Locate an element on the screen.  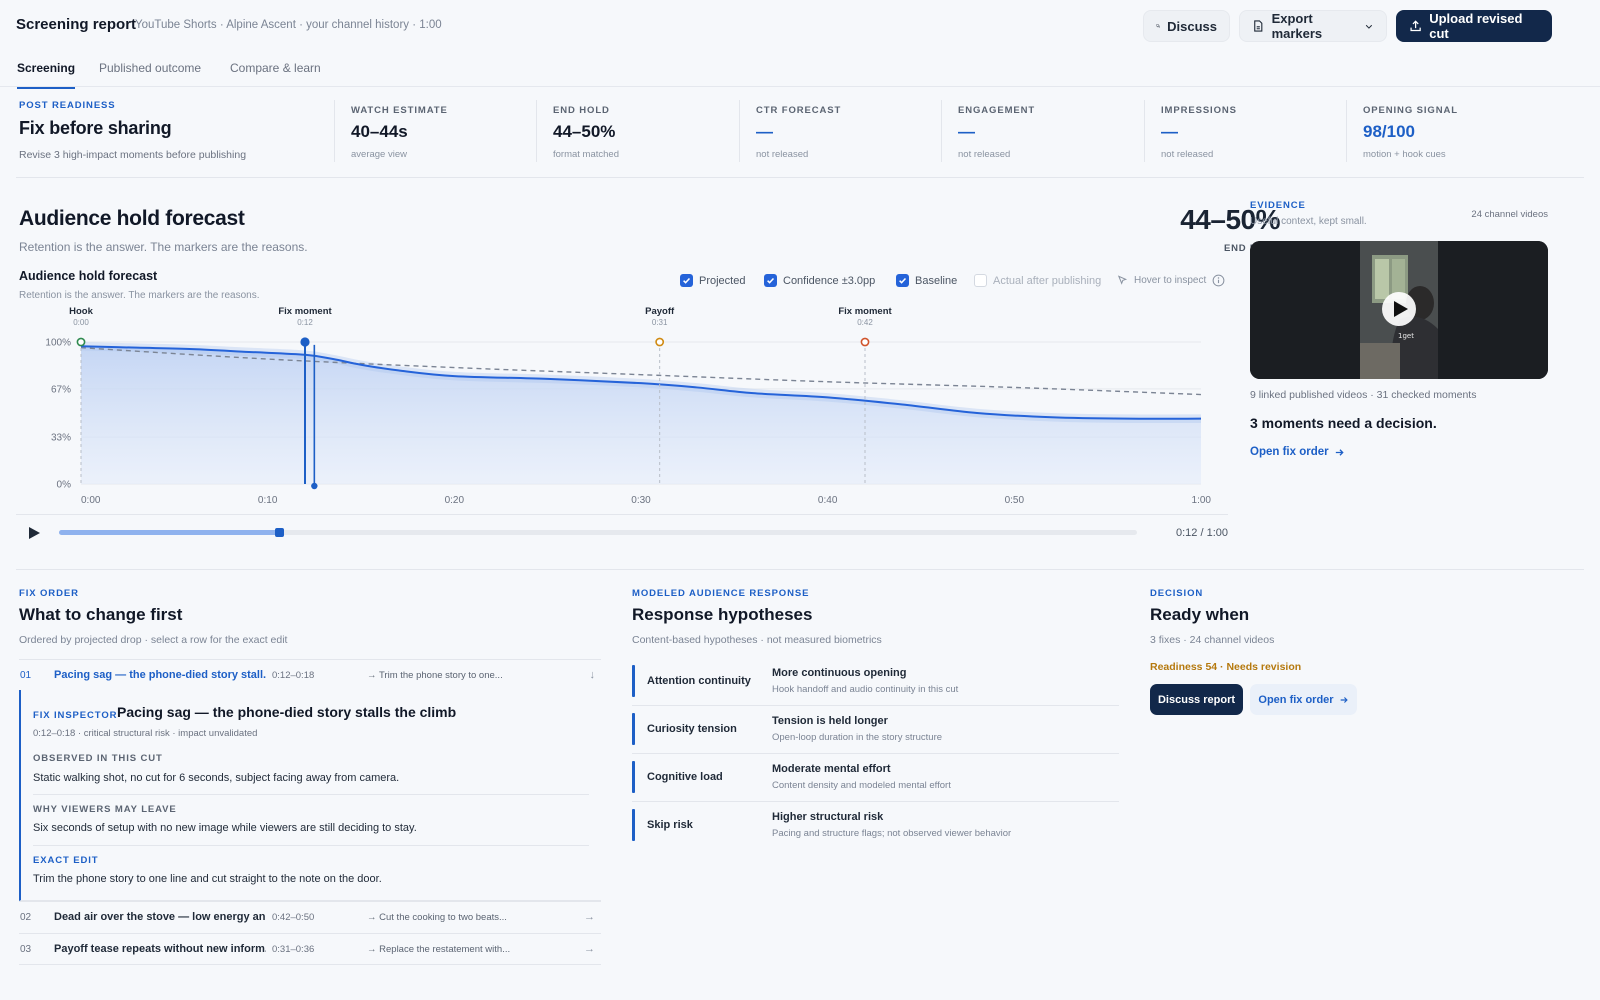
why-leave-label: WHY VIEWERS MAY LEAVE is located at coordinates (105, 809).